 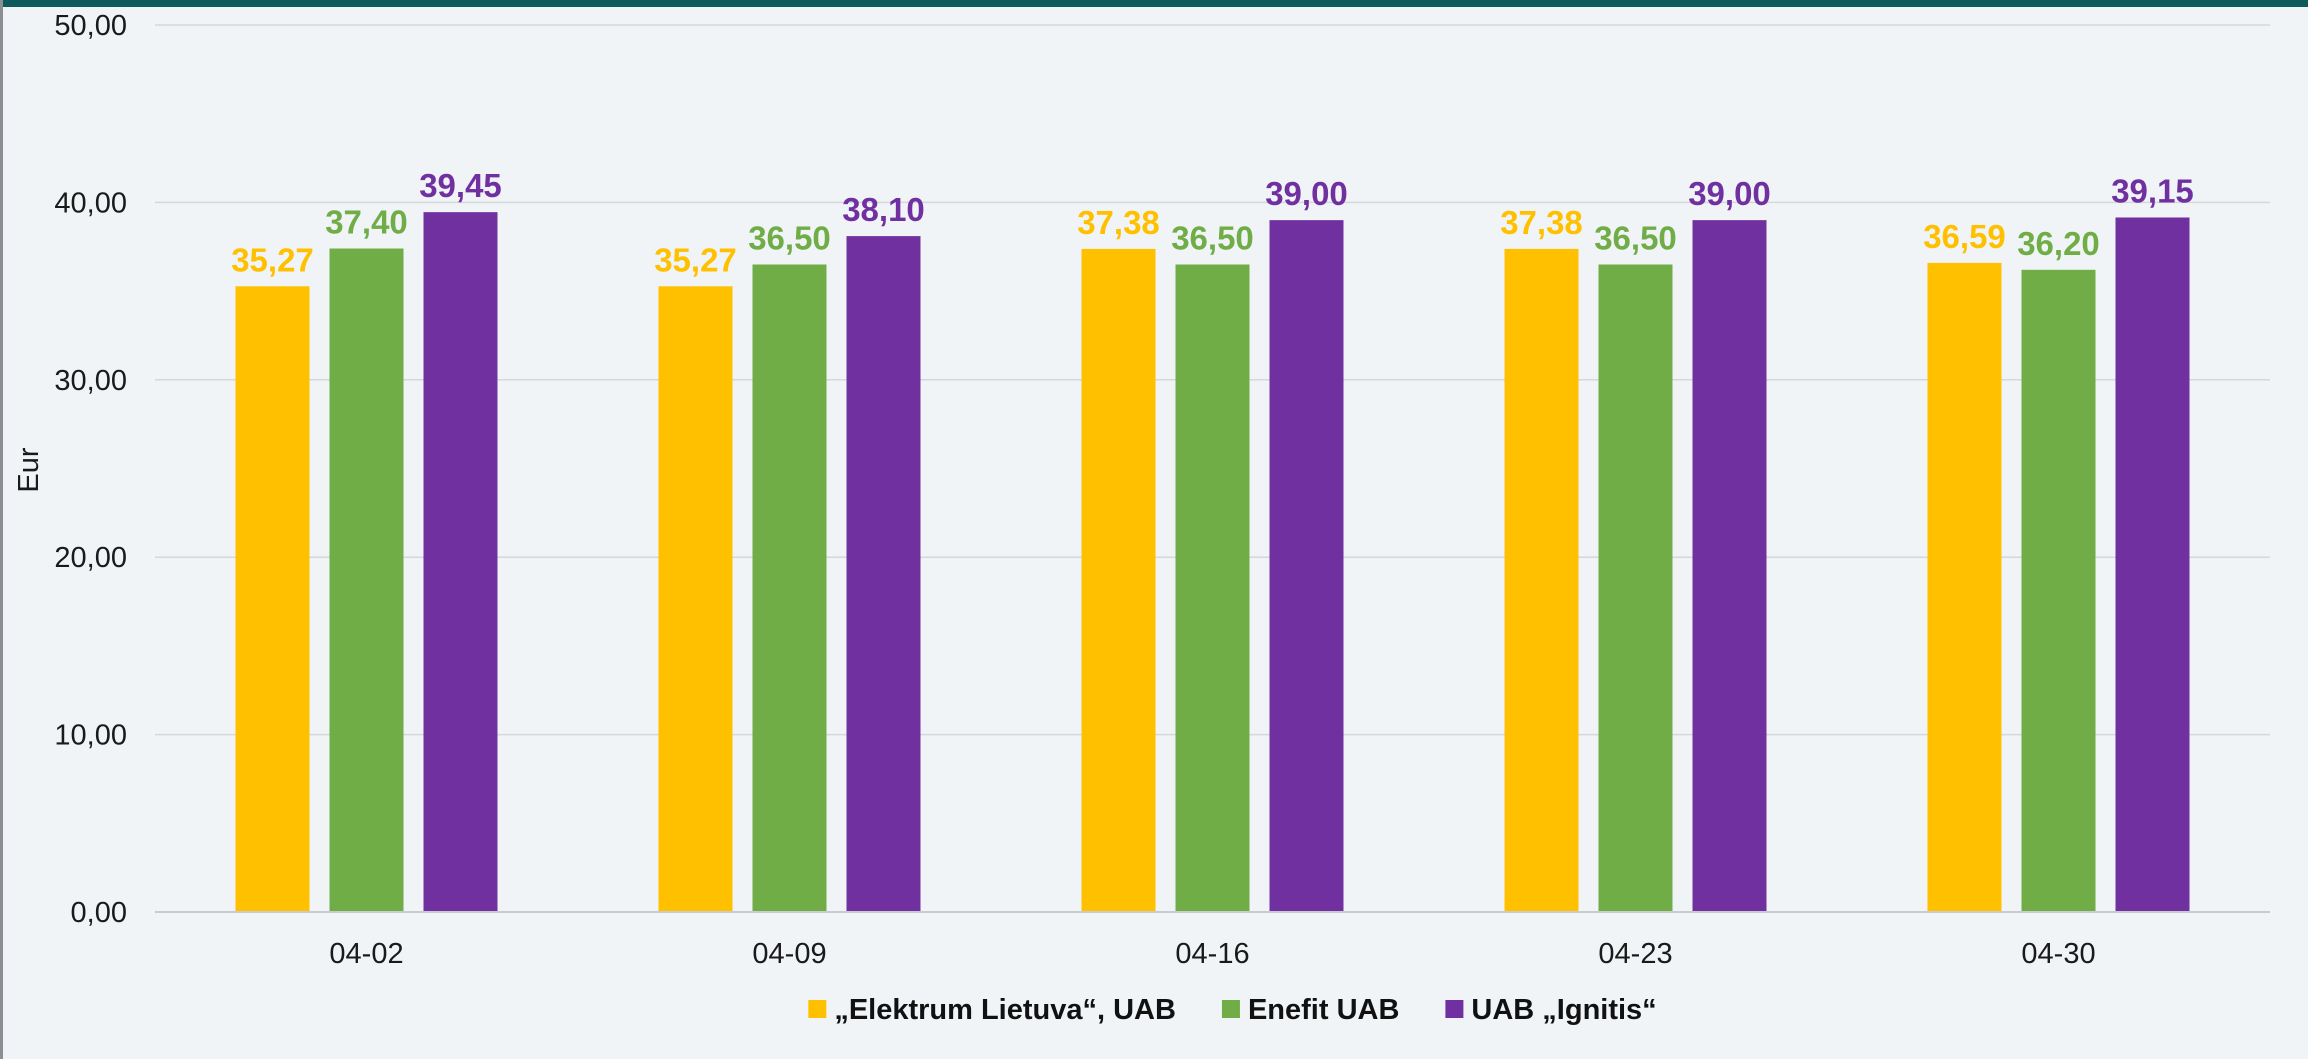 What do you see at coordinates (2058, 954) in the screenshot?
I see `x-tick-label: 04-30` at bounding box center [2058, 954].